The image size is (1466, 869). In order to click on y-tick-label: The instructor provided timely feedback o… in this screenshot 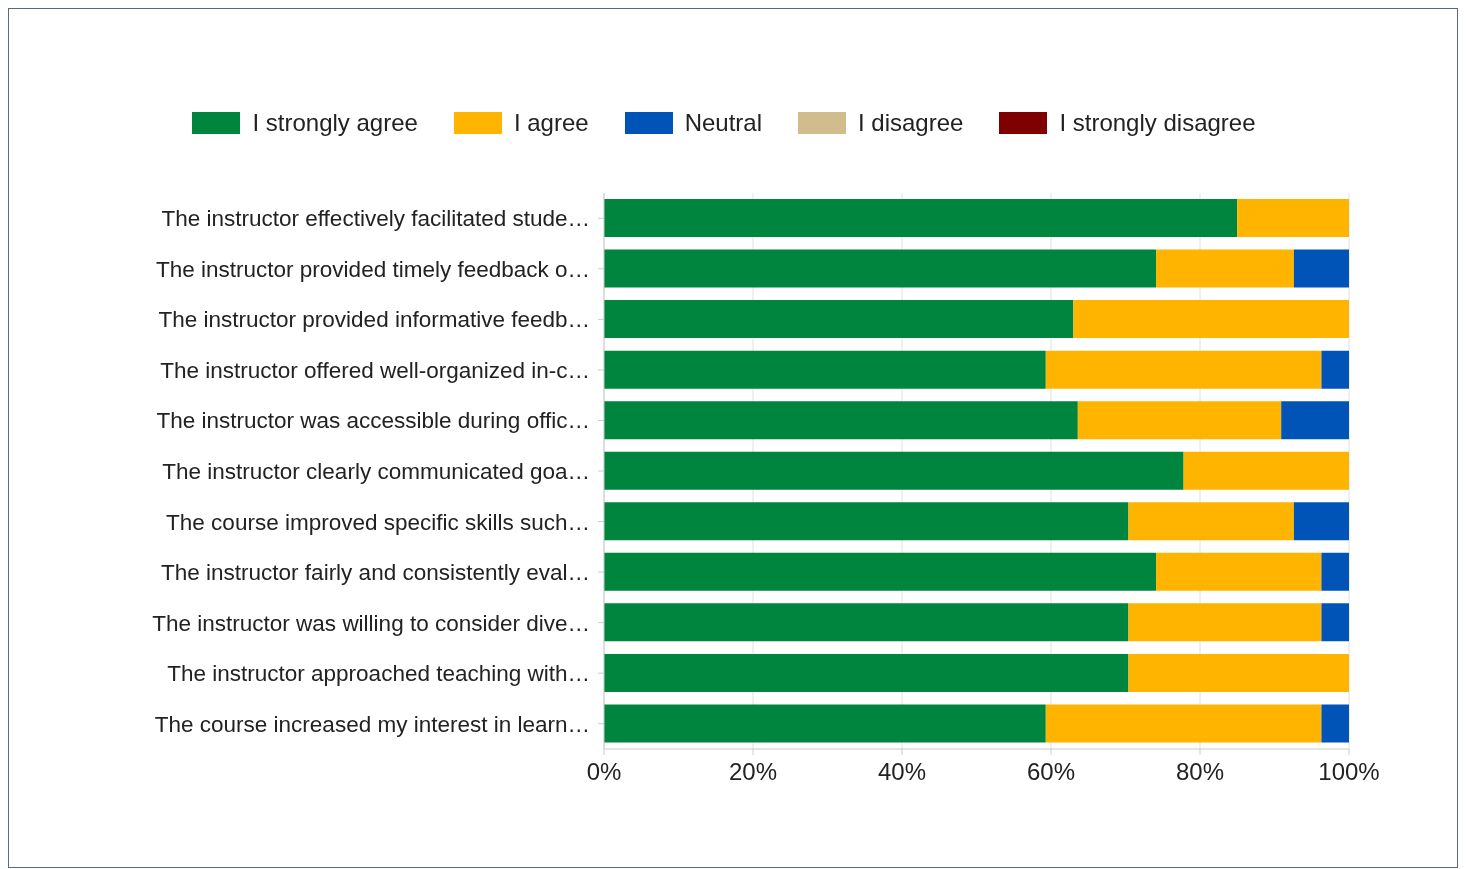, I will do `click(373, 269)`.